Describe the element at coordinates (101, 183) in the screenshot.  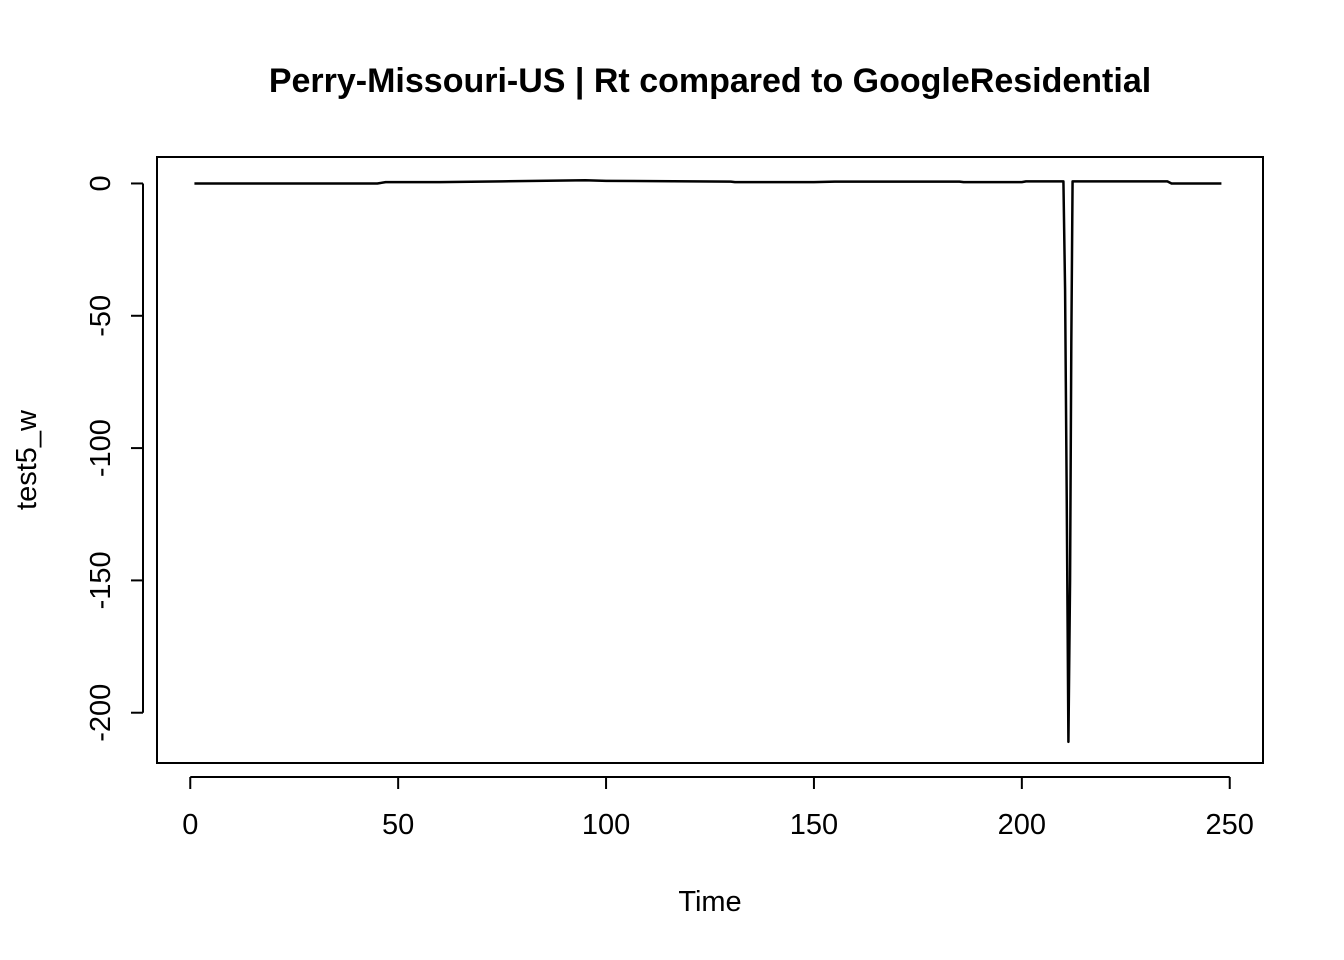
I see `y-tick-label: 0` at that location.